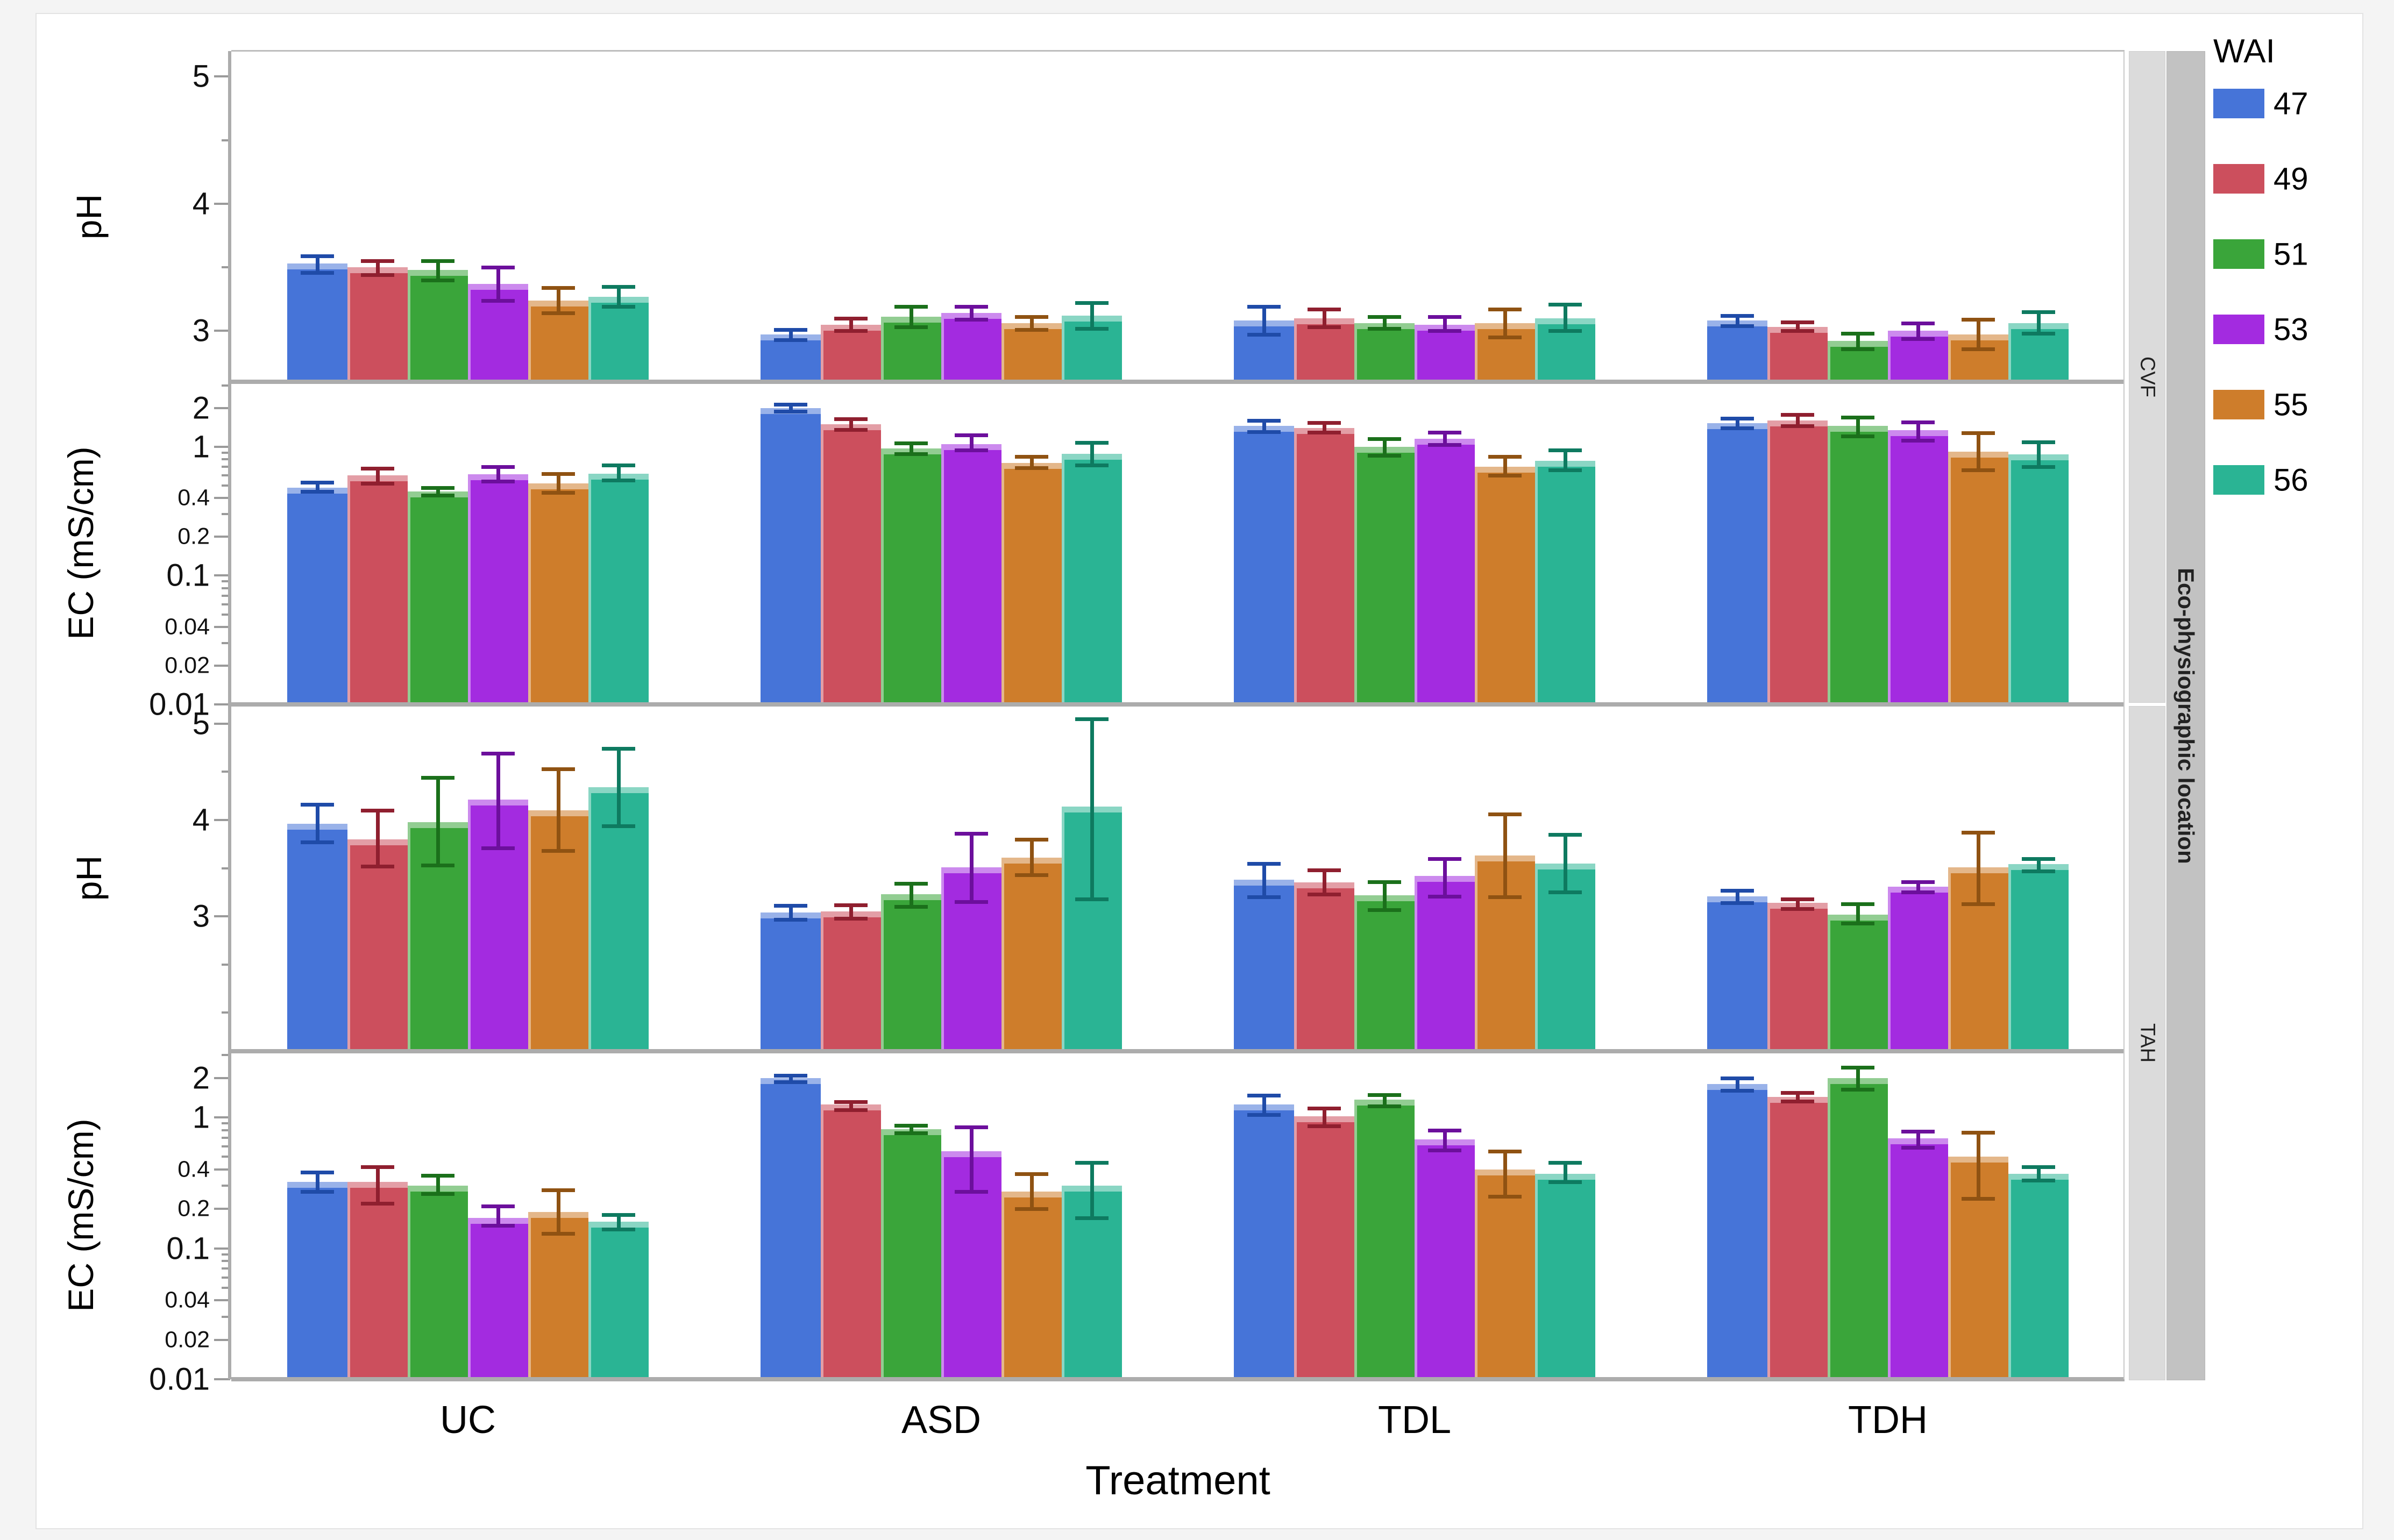 The width and height of the screenshot is (2394, 1540). Describe the element at coordinates (1092, 579) in the screenshot. I see `bar-asd-wai56` at that location.